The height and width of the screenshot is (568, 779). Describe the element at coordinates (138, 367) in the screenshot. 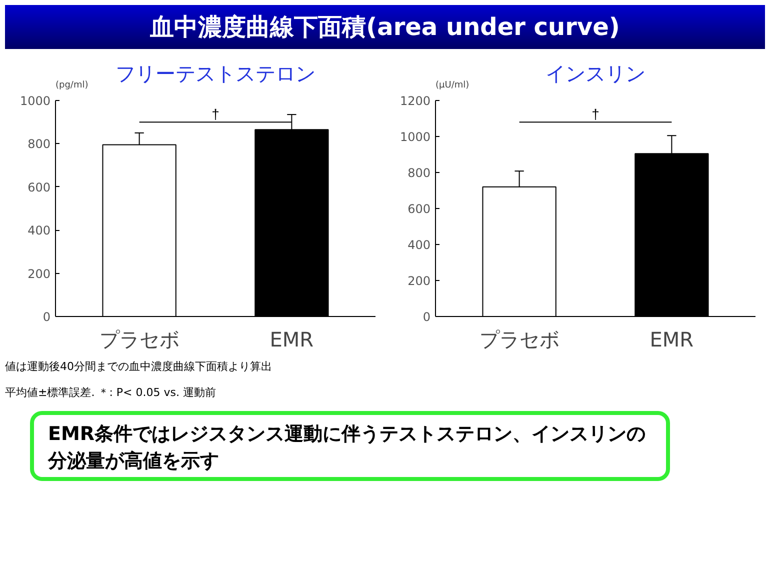

I see `text: 値は運動後40分間までの血中濃度曲線下面積より算出` at that location.